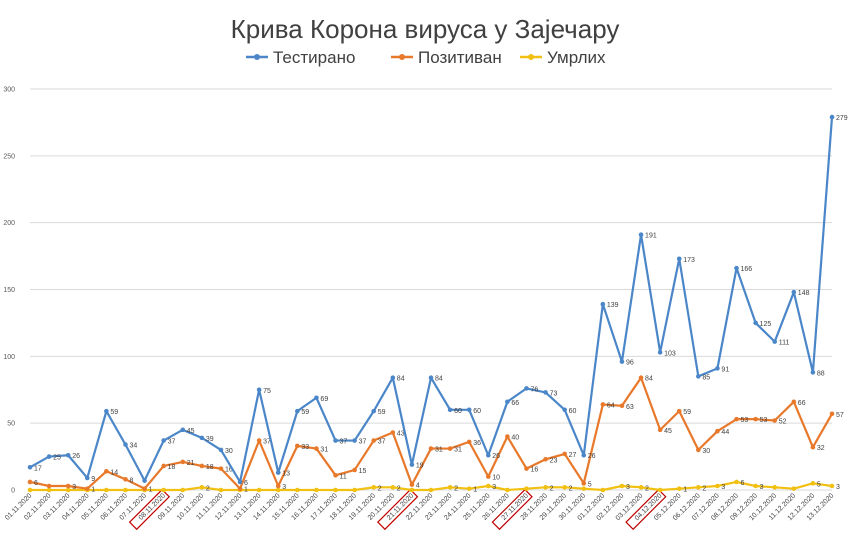 This screenshot has width=850, height=560. What do you see at coordinates (38, 468) in the screenshot?
I see `data-label: 17` at bounding box center [38, 468].